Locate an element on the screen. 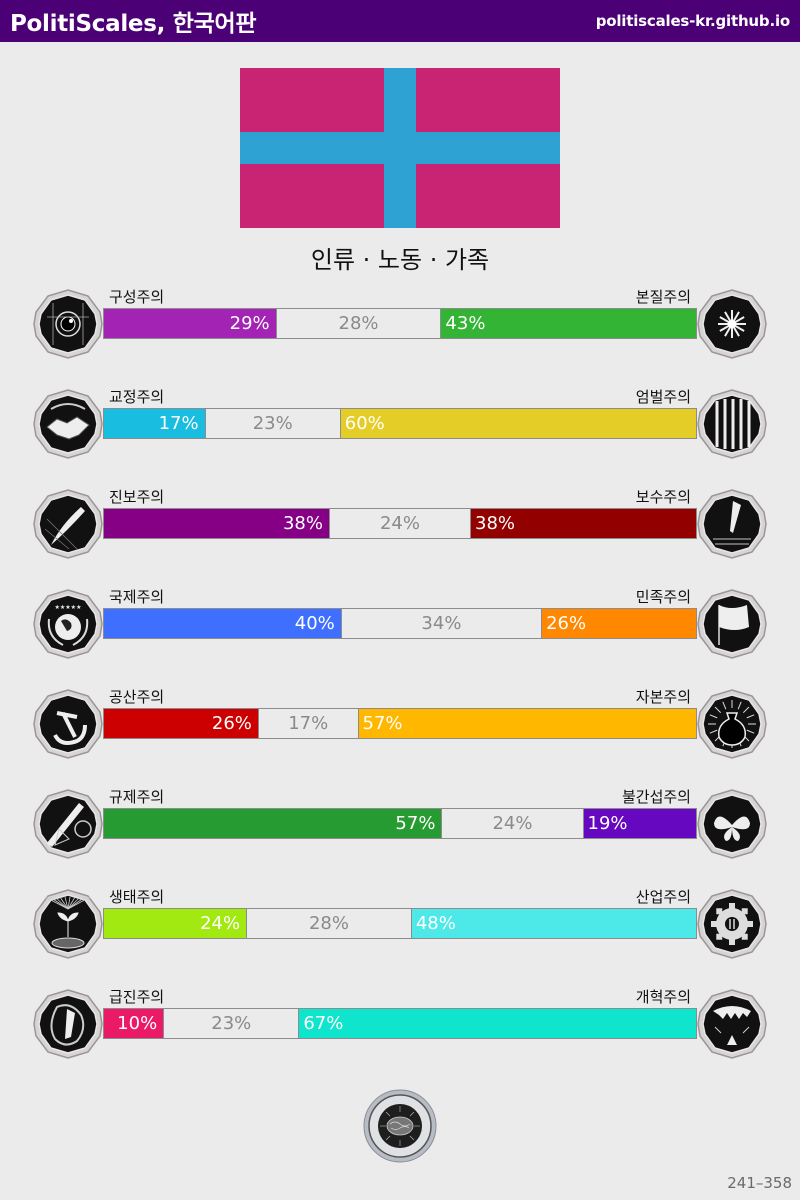 Image resolution: width=800 pixels, height=1200 pixels. axis-right-label: 개혁주의 is located at coordinates (663, 997).